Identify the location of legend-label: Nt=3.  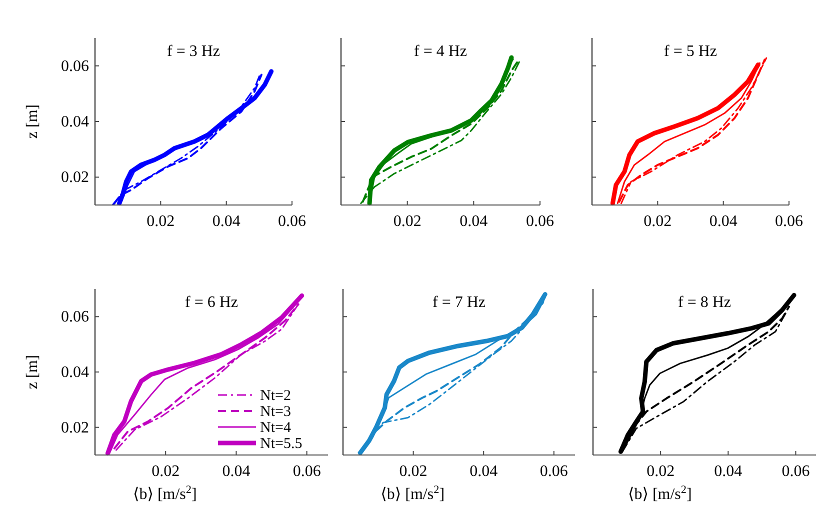
(275, 412).